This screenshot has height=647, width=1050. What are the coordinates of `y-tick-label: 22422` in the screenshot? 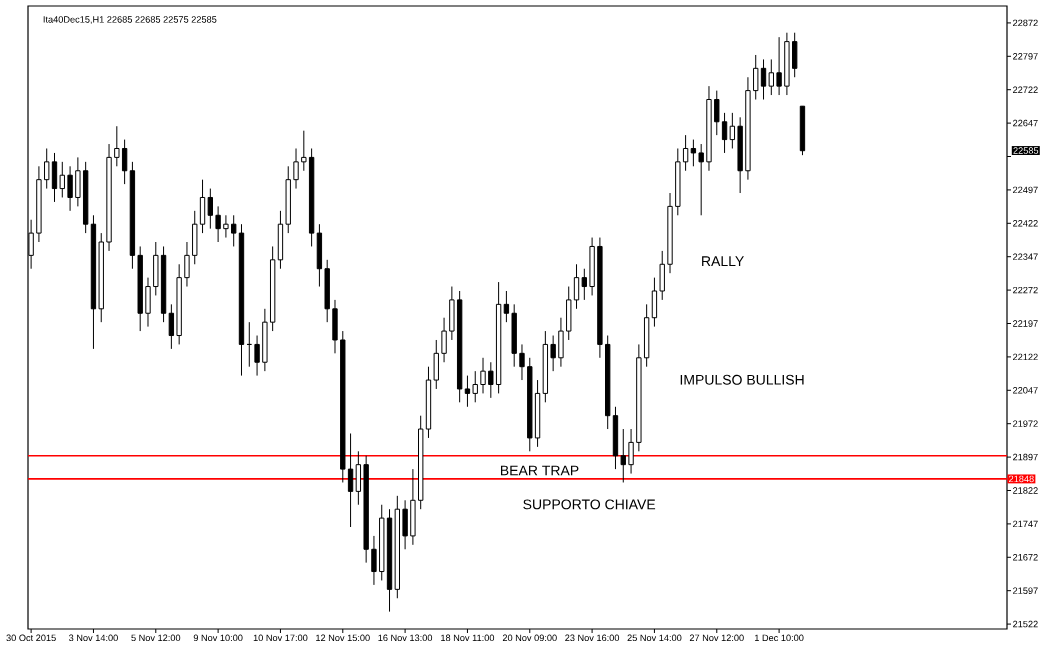 It's located at (1025, 223).